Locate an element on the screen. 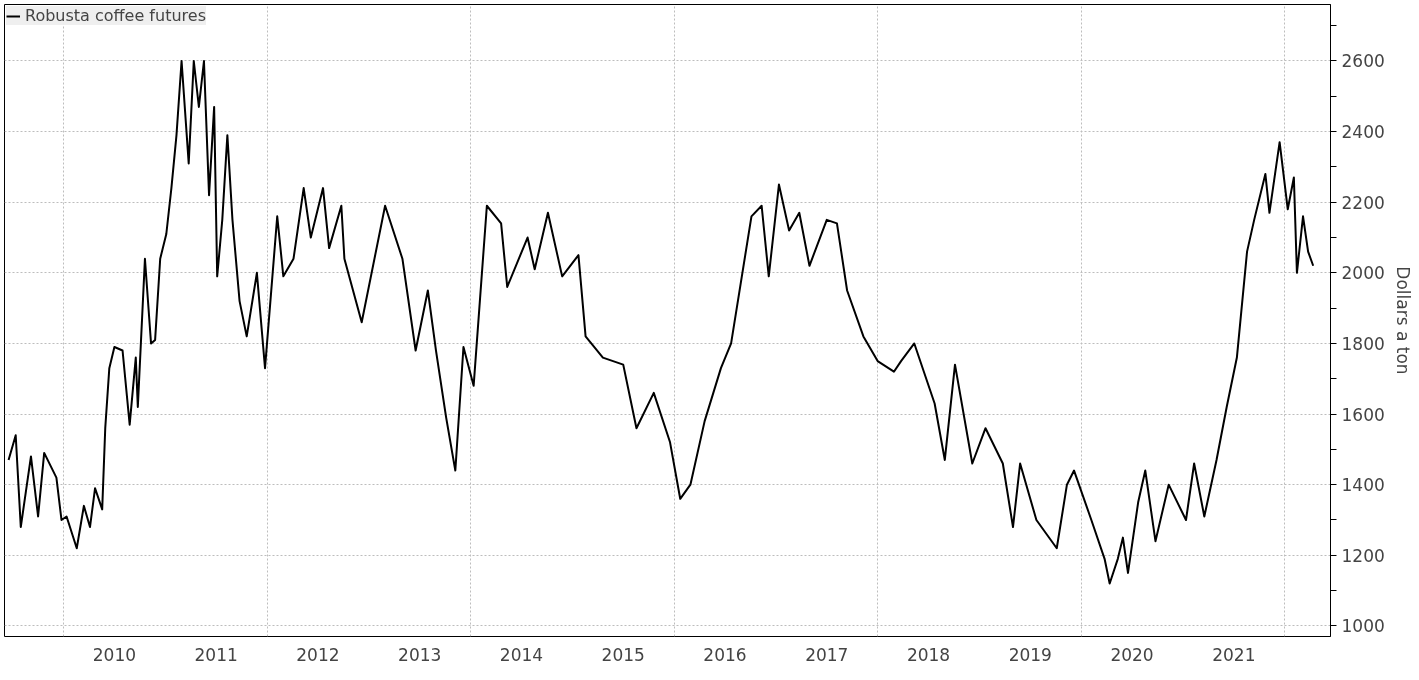  x-tick-label: 2021 is located at coordinates (1234, 654).